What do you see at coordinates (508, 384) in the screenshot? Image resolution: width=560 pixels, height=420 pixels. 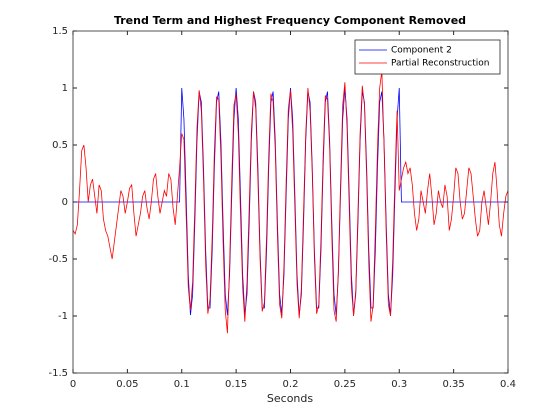 I see `x-tick-label: 0.4` at bounding box center [508, 384].